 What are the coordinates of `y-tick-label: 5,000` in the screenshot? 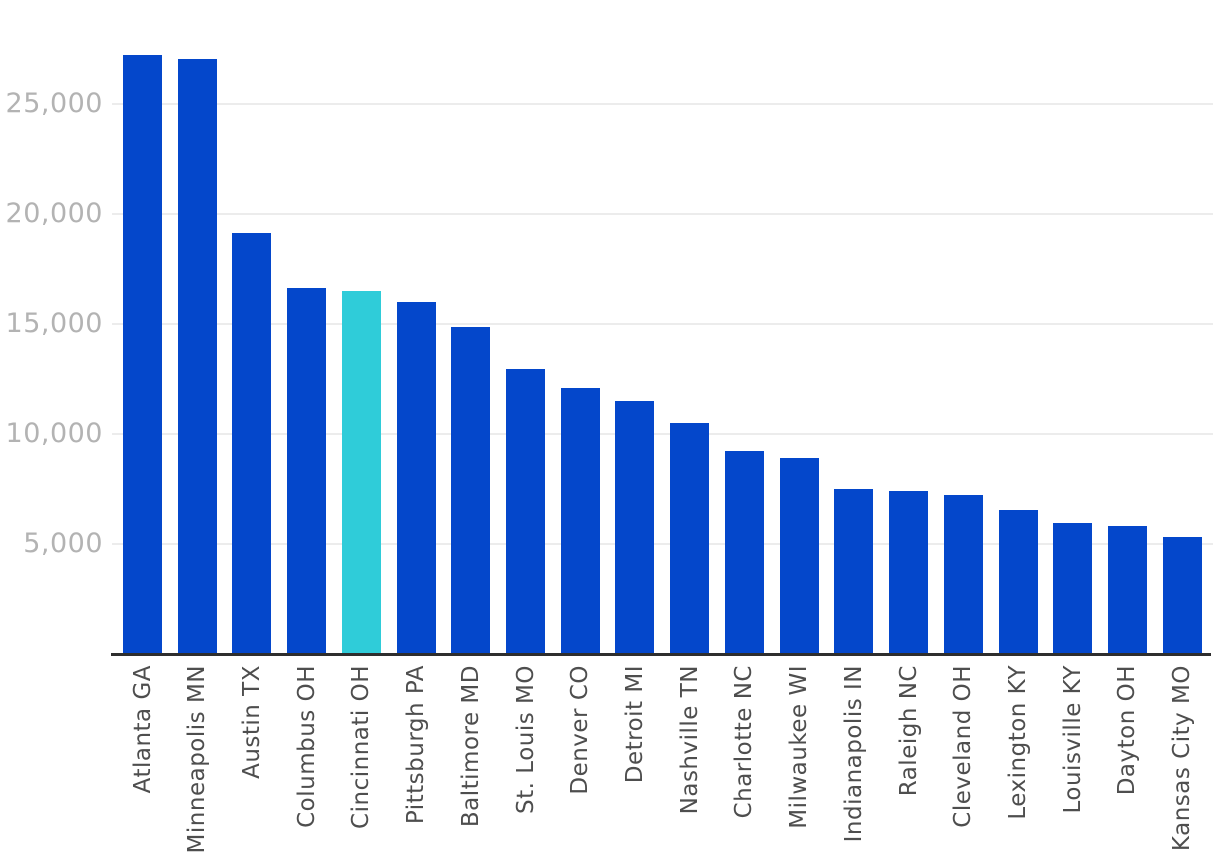 It's located at (63, 544).